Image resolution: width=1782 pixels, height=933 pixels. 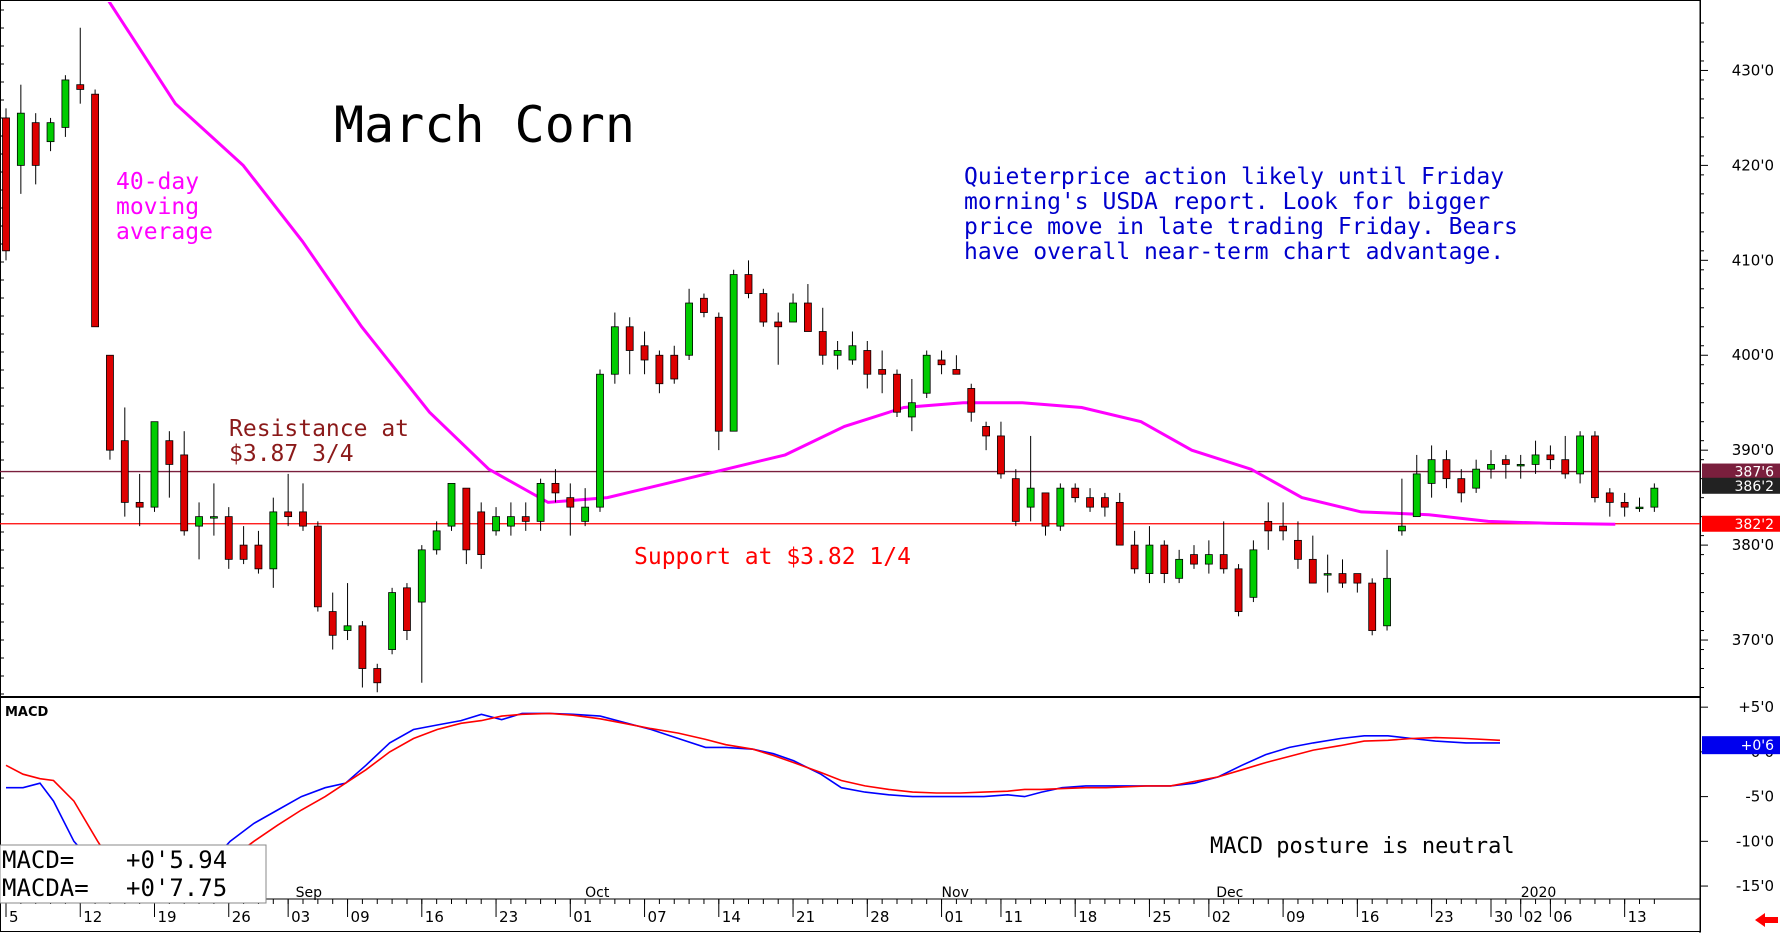 What do you see at coordinates (1754, 487) in the screenshot?
I see `price-badge-label: 386'2` at bounding box center [1754, 487].